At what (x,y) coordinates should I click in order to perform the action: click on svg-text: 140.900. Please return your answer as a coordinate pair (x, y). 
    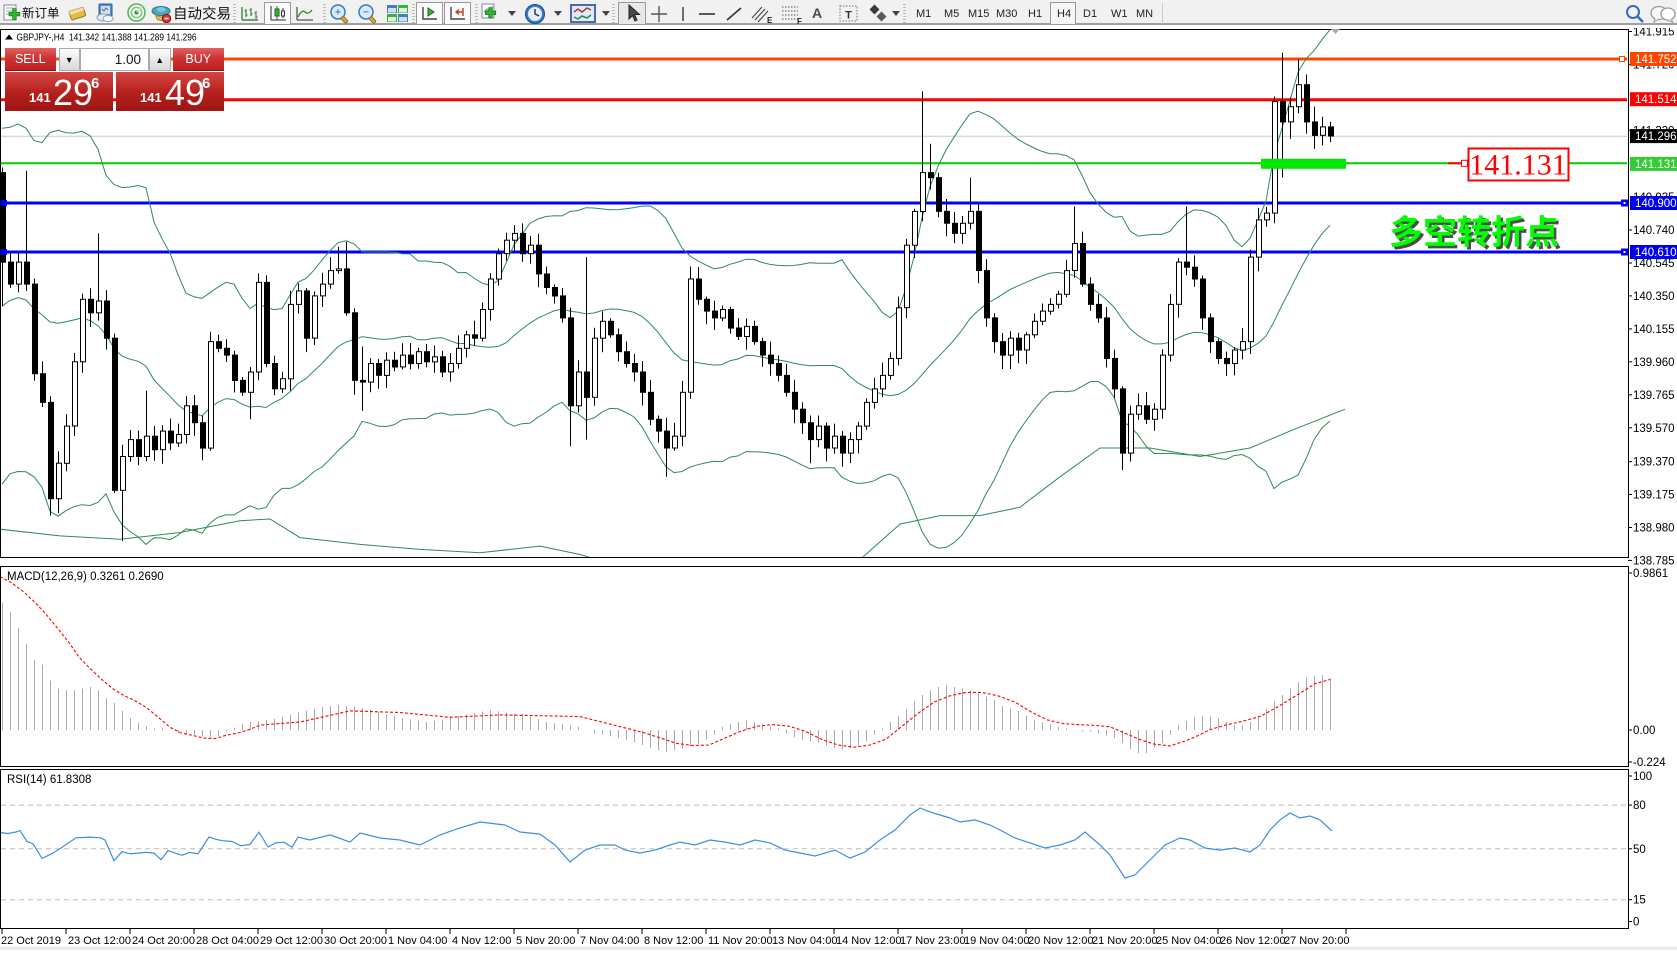
    Looking at the image, I should click on (1656, 204).